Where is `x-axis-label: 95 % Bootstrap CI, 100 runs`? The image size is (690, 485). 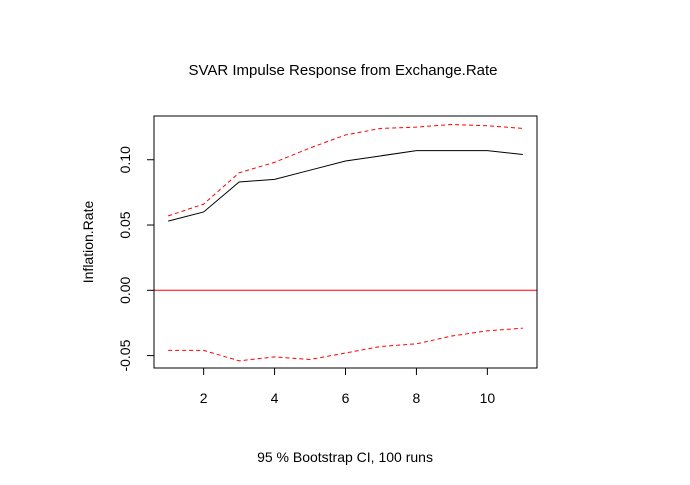
x-axis-label: 95 % Bootstrap CI, 100 runs is located at coordinates (345, 457).